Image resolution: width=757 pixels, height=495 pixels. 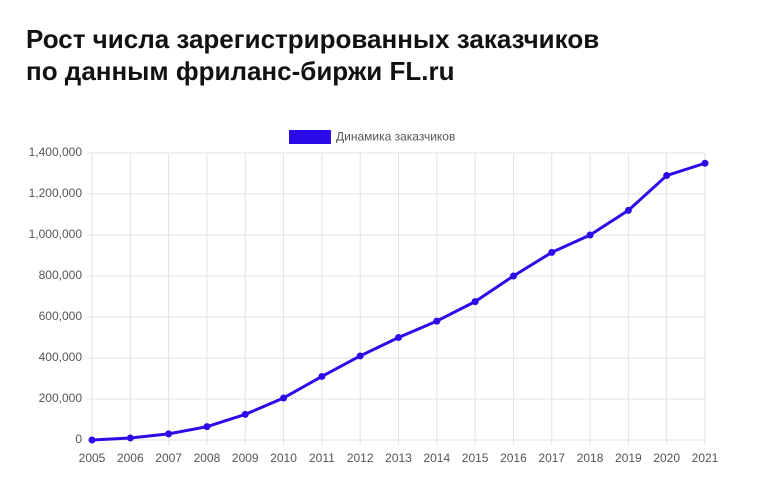 I want to click on x-tick-label: 2015, so click(x=475, y=458).